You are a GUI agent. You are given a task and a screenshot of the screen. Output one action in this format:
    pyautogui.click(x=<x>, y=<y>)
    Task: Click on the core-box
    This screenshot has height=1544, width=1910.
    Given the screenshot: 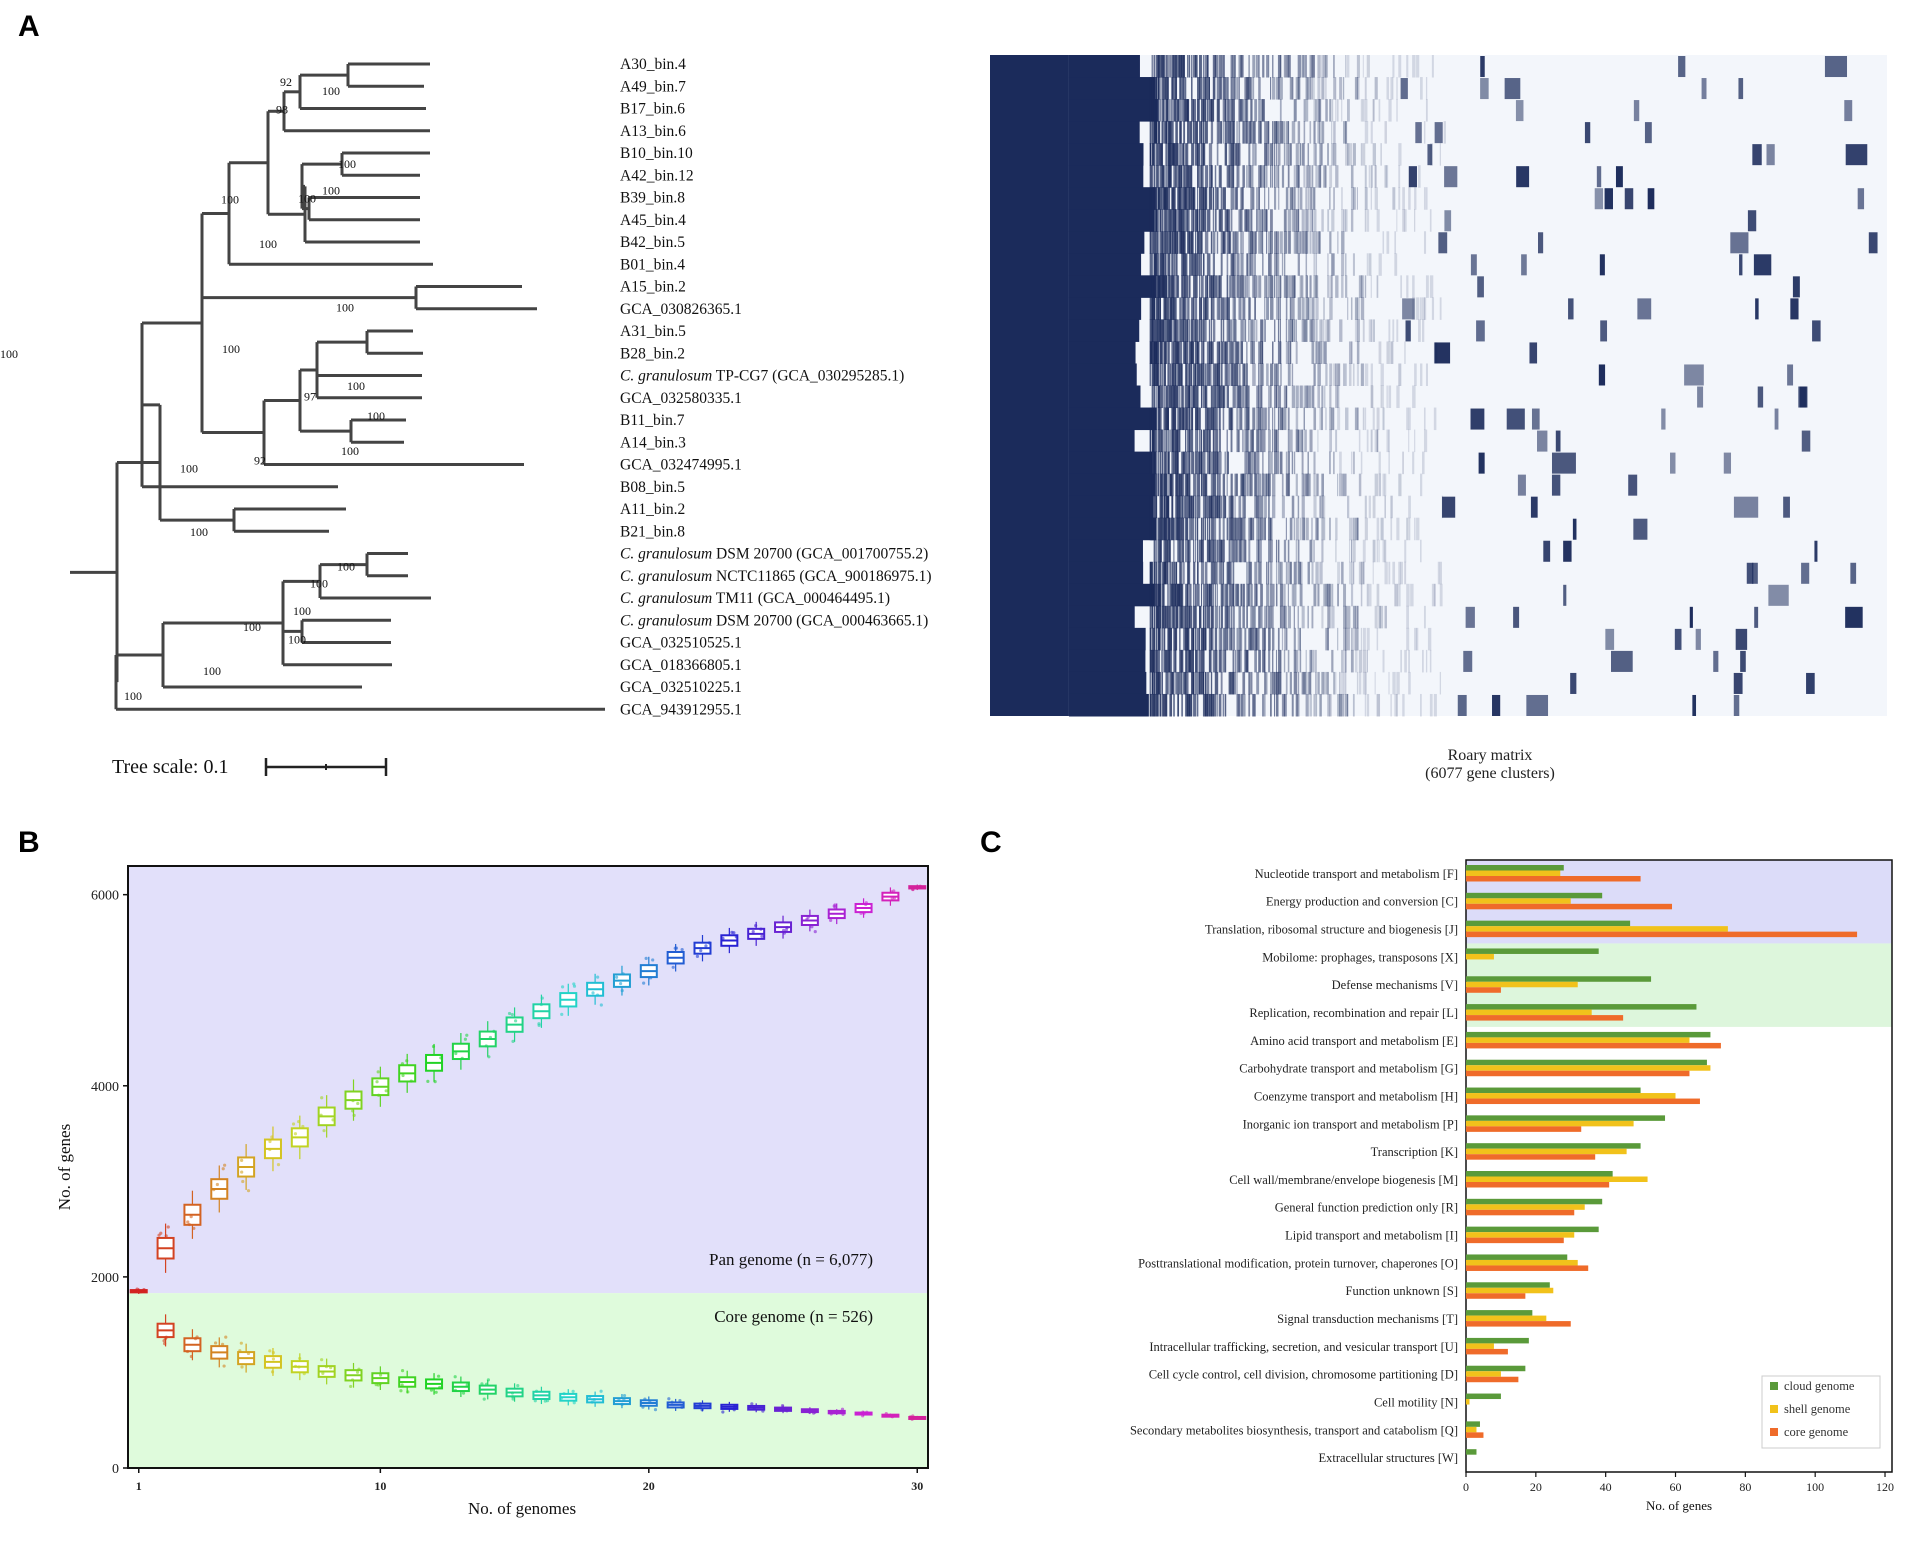 What is the action you would take?
    pyautogui.click(x=299, y=1367)
    